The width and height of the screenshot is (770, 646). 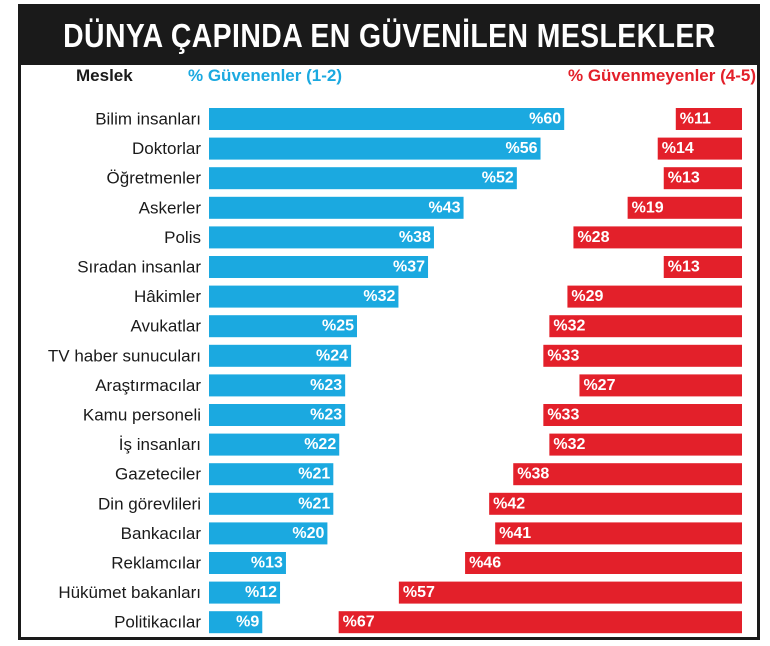 What do you see at coordinates (485, 563) in the screenshot?
I see `distrust-value-label: %46` at bounding box center [485, 563].